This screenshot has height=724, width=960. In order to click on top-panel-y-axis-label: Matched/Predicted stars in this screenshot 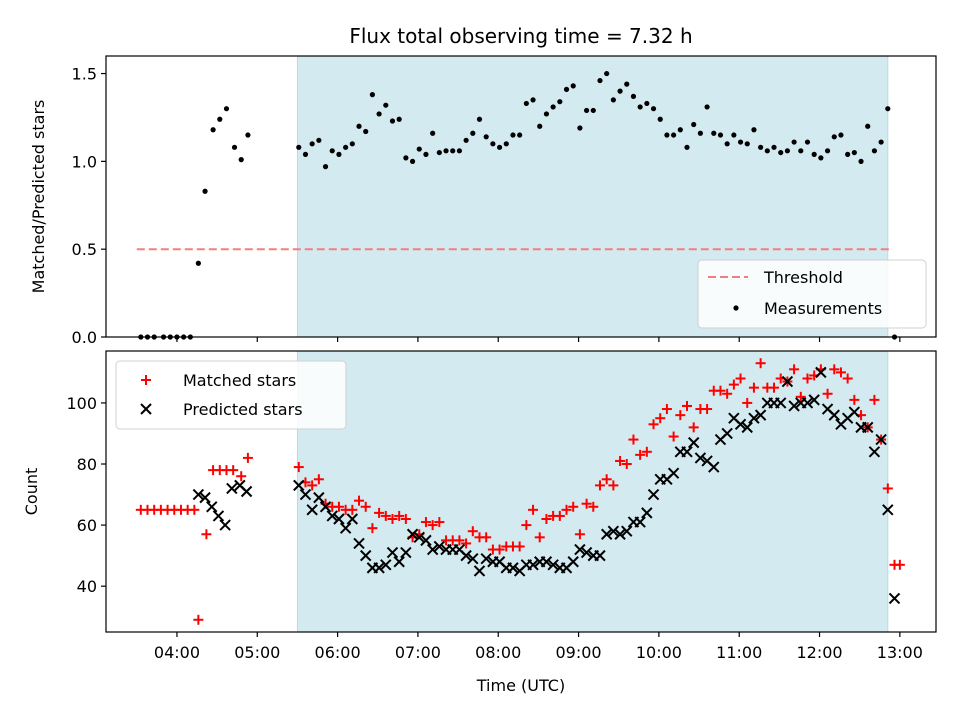, I will do `click(38, 197)`.